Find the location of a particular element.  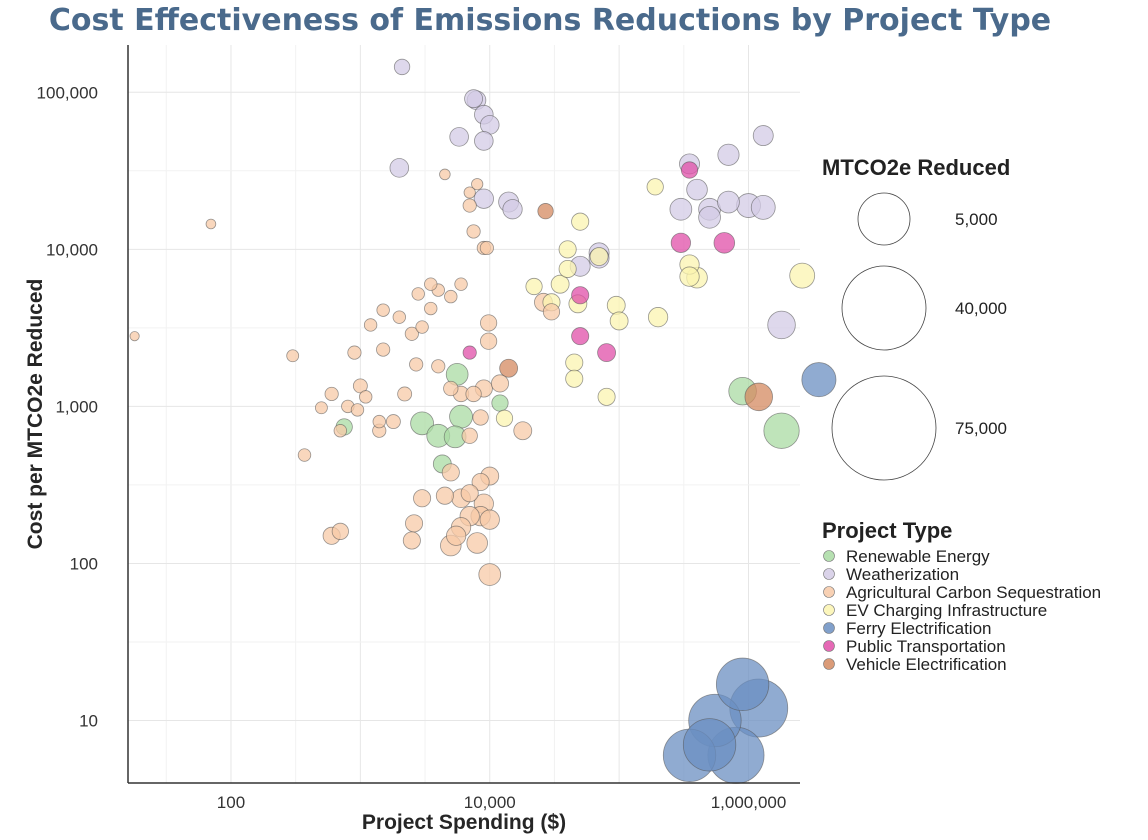

color-legend-title: Project Type is located at coordinates (887, 530).